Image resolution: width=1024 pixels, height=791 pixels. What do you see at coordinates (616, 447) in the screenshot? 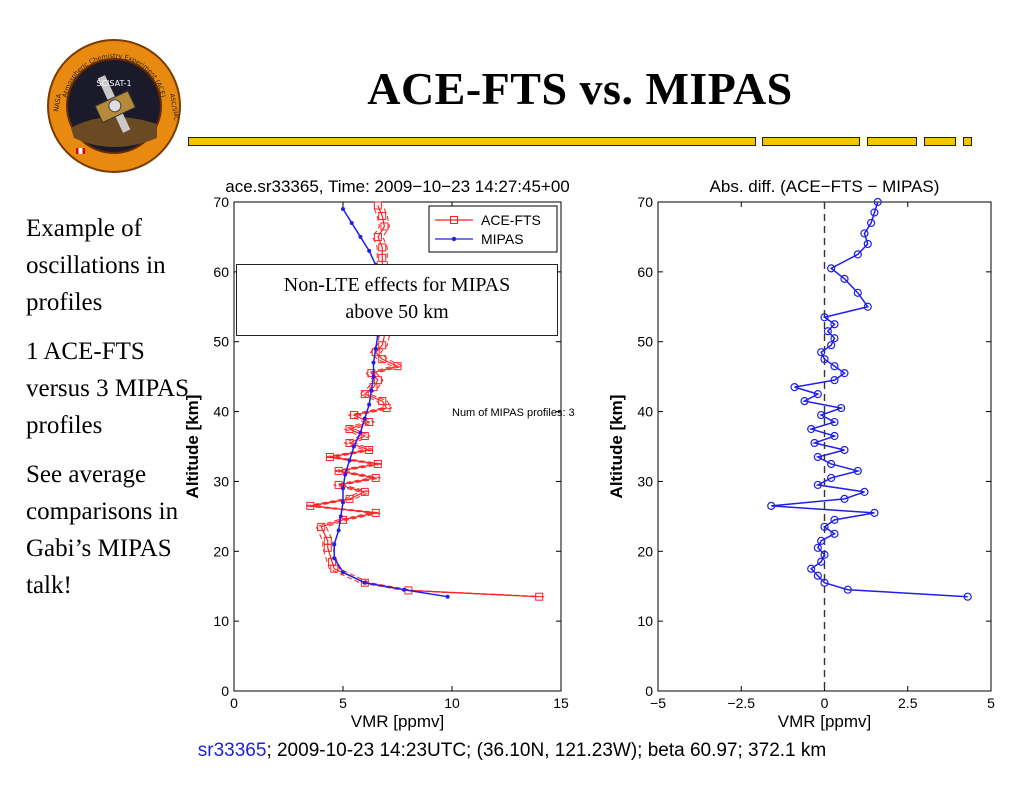
I see `y-axis-label: Altitude [km]` at bounding box center [616, 447].